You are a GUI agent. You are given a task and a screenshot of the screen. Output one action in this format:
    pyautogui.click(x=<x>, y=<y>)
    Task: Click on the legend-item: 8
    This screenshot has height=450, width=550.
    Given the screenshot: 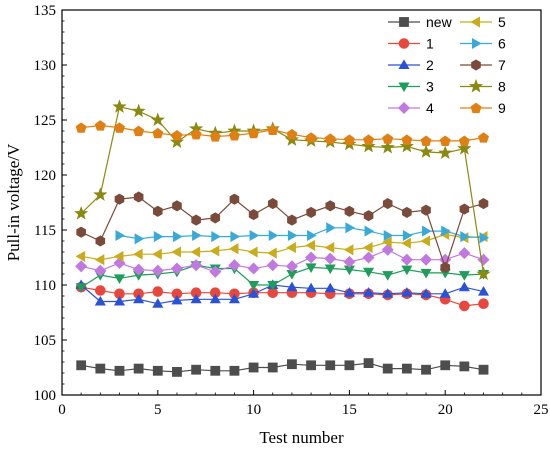 What is the action you would take?
    pyautogui.click(x=483, y=87)
    